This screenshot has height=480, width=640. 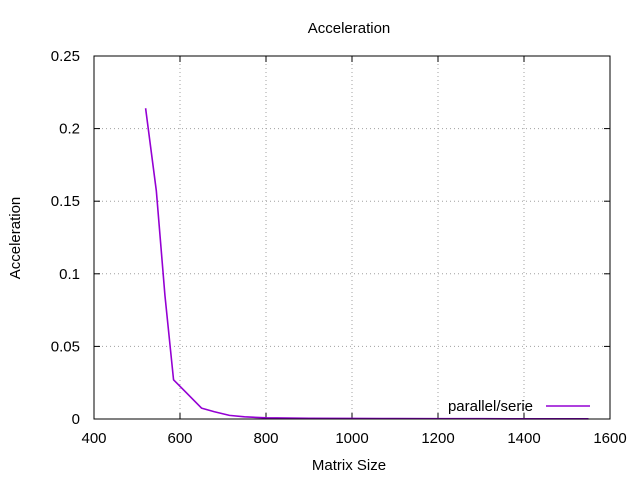 I want to click on legend: parallel/serie, so click(x=519, y=406).